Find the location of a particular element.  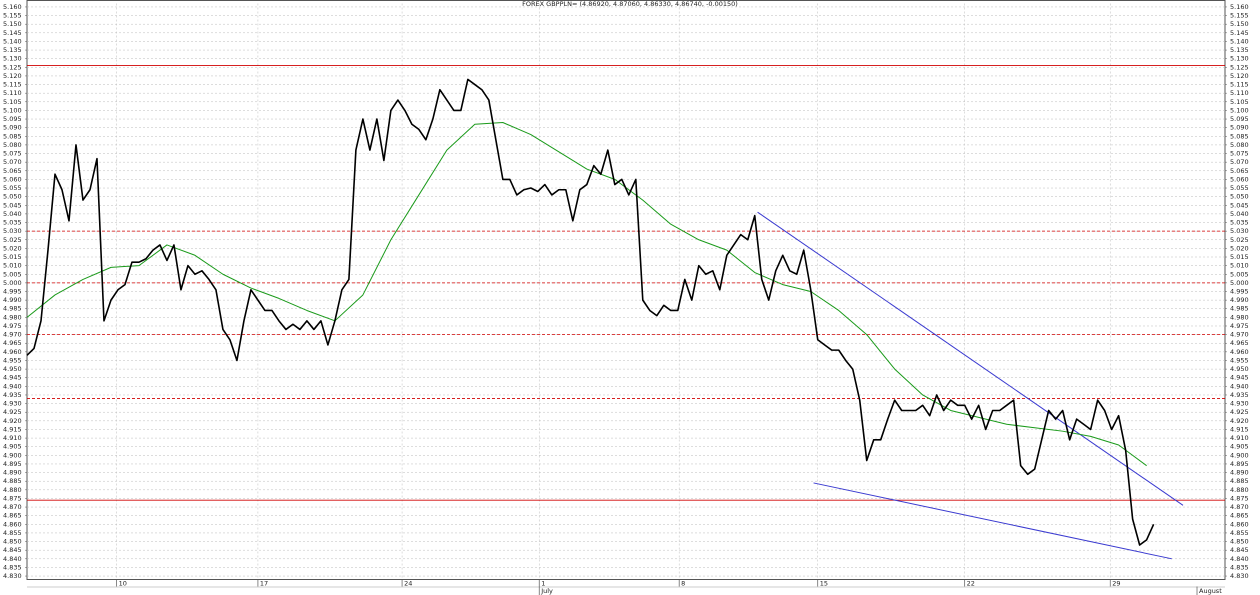

y2-tick-label: 5.040 is located at coordinates (1239, 214).